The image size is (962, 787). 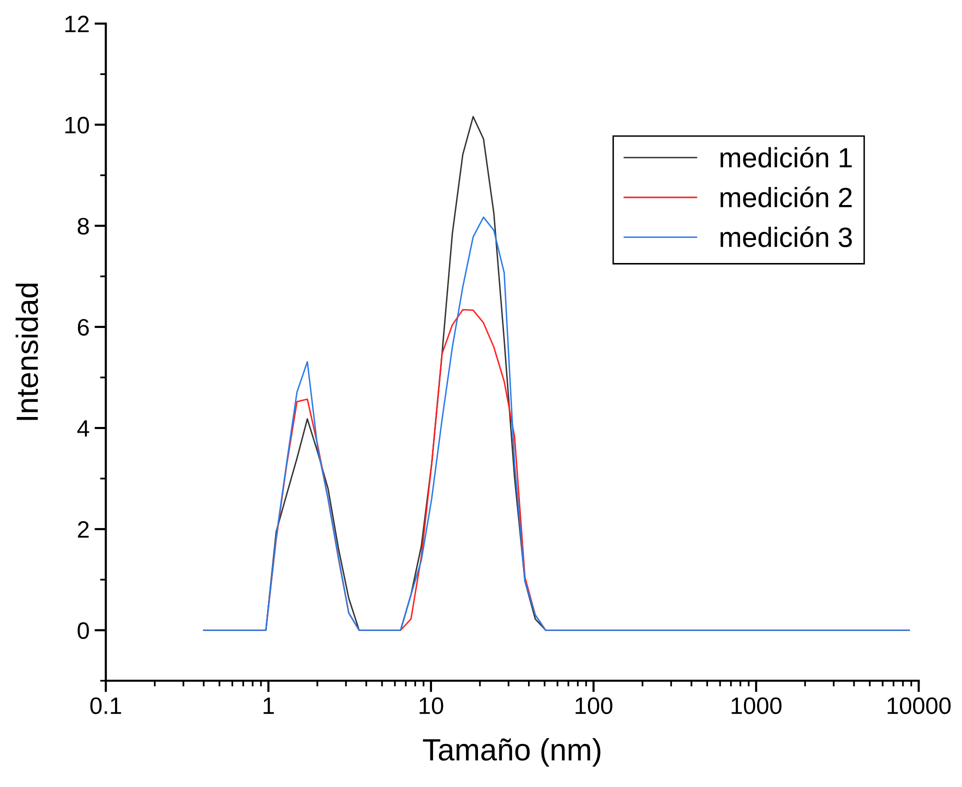 I want to click on x-tick-label: 1, so click(x=269, y=706).